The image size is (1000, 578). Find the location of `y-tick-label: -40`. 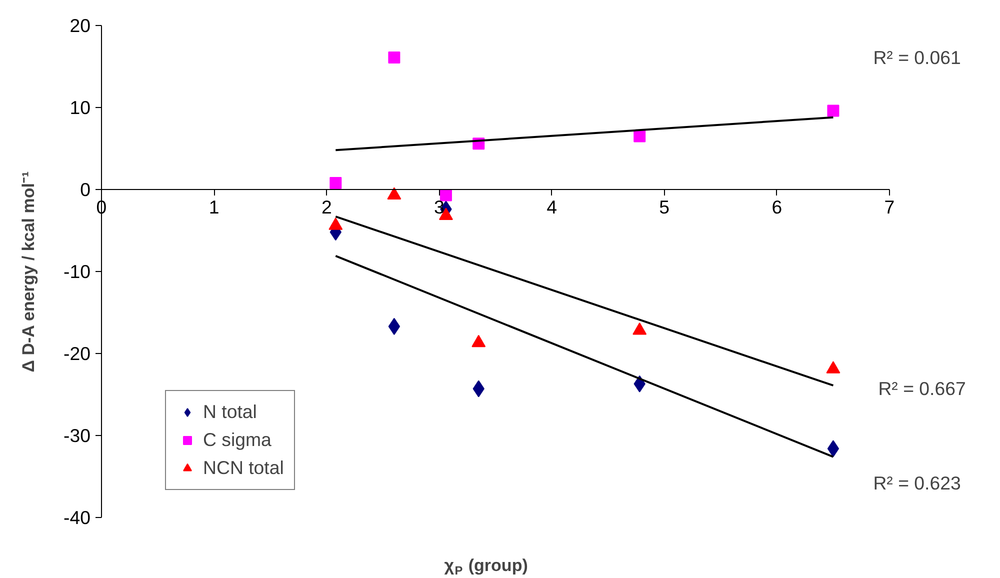

y-tick-label: -40 is located at coordinates (77, 517).